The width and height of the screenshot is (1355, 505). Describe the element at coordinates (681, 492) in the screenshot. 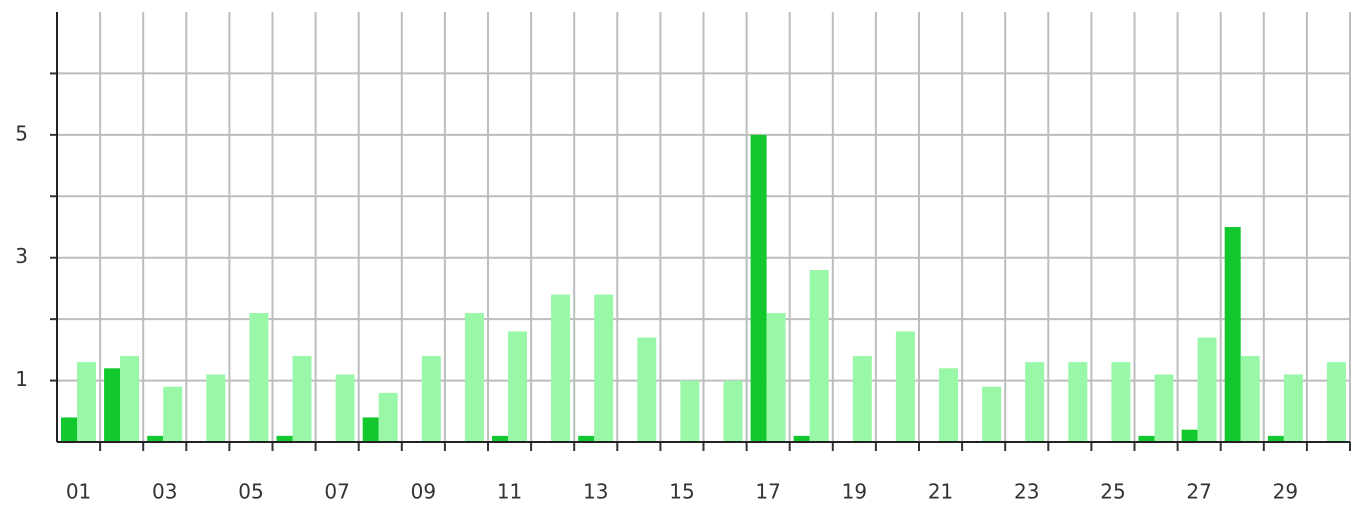

I see `x-tick-label: 15` at that location.